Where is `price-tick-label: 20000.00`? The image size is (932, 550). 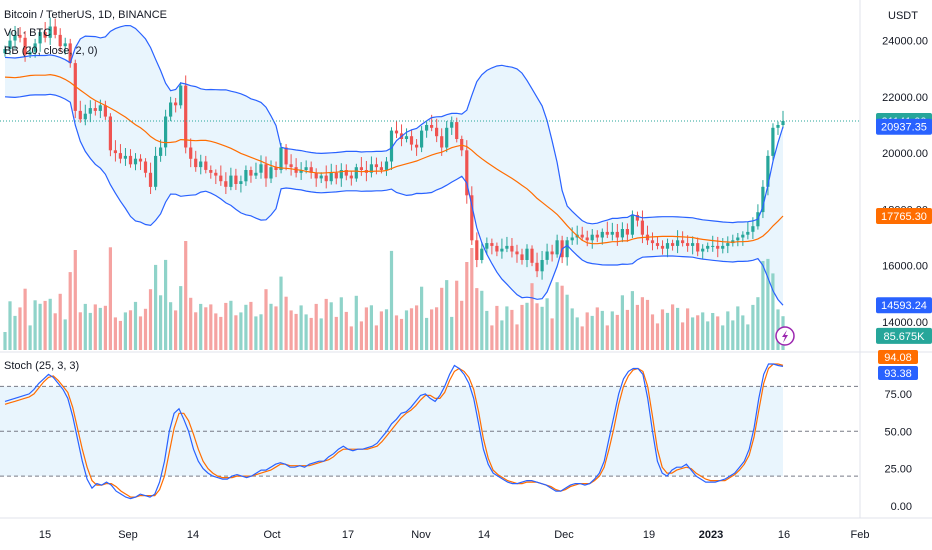
price-tick-label: 20000.00 is located at coordinates (905, 154).